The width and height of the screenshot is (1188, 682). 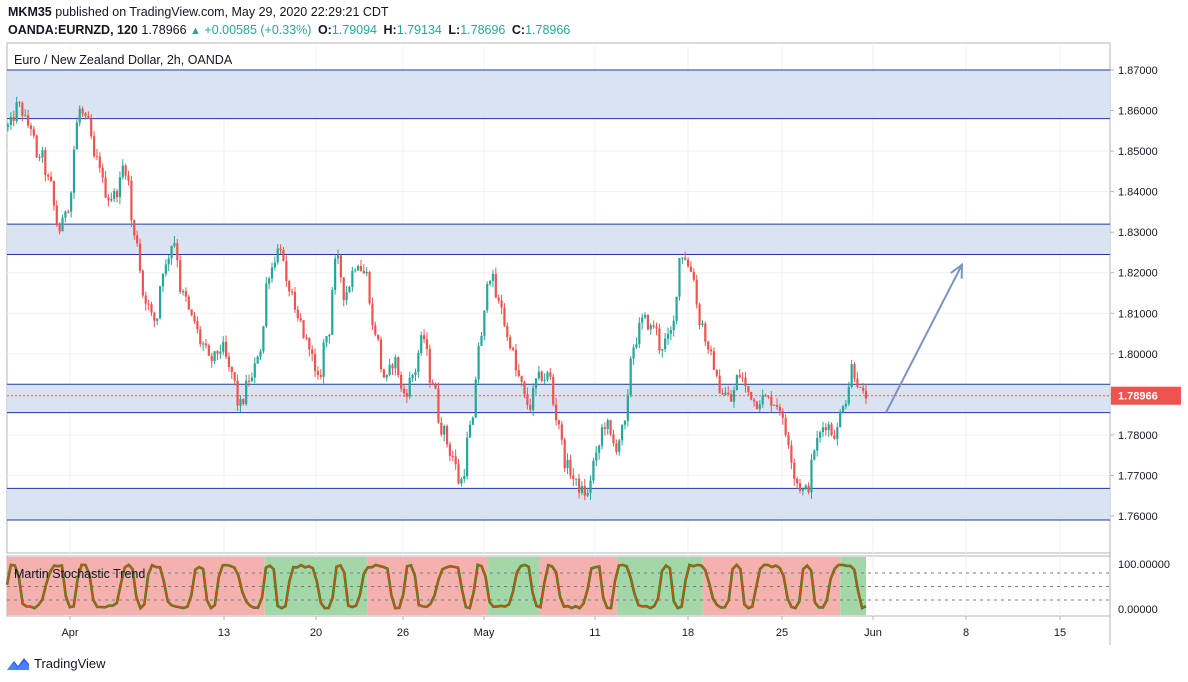 I want to click on last-price: 1.78966, so click(x=164, y=30).